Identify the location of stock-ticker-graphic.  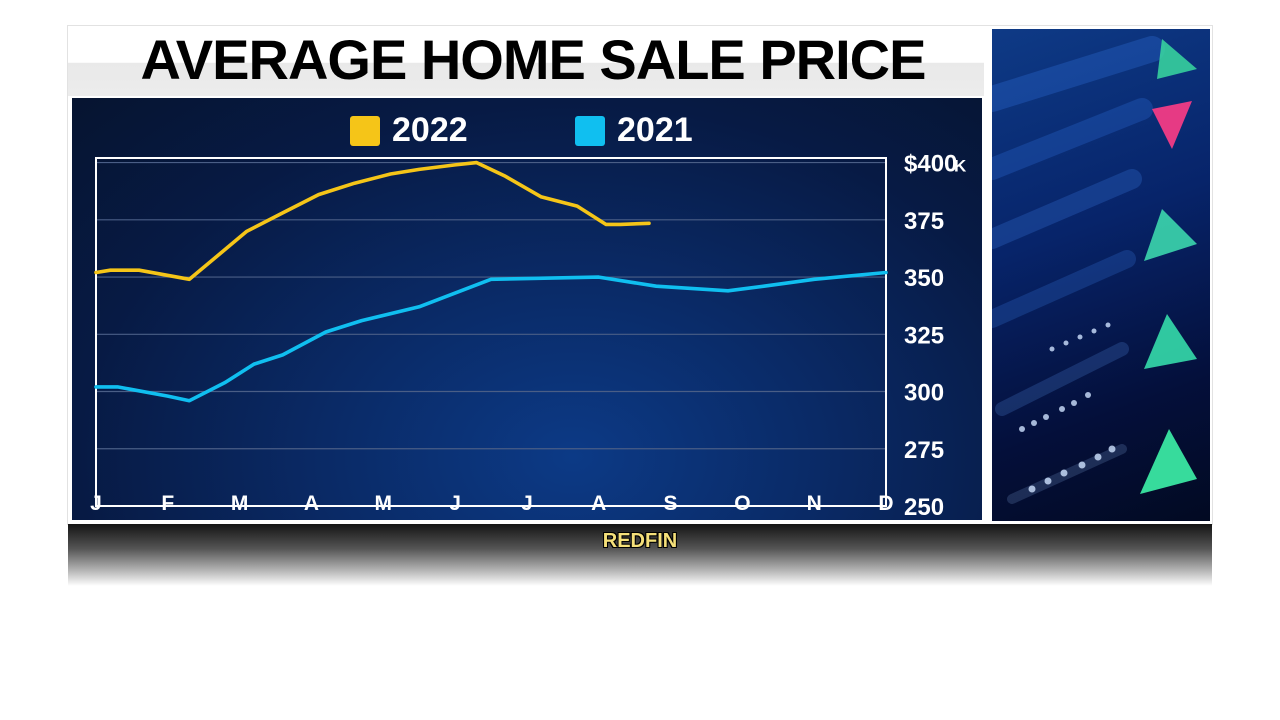
(1094, 270).